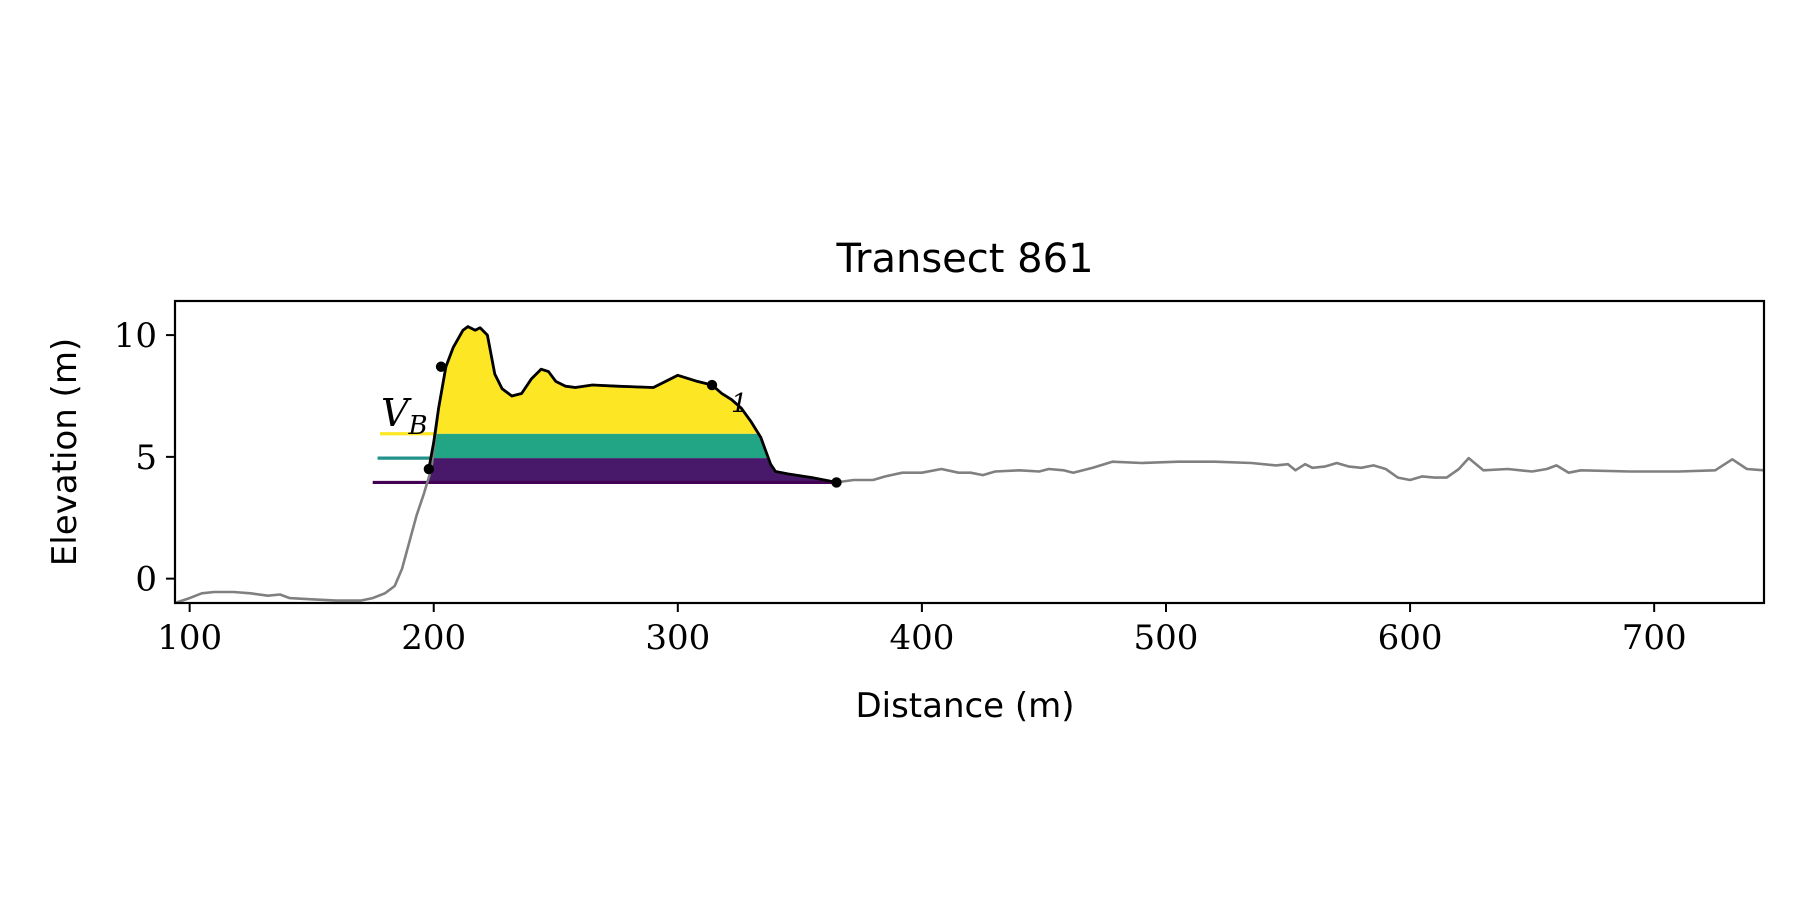  Describe the element at coordinates (604, 458) in the screenshot. I see `level-lines` at that location.